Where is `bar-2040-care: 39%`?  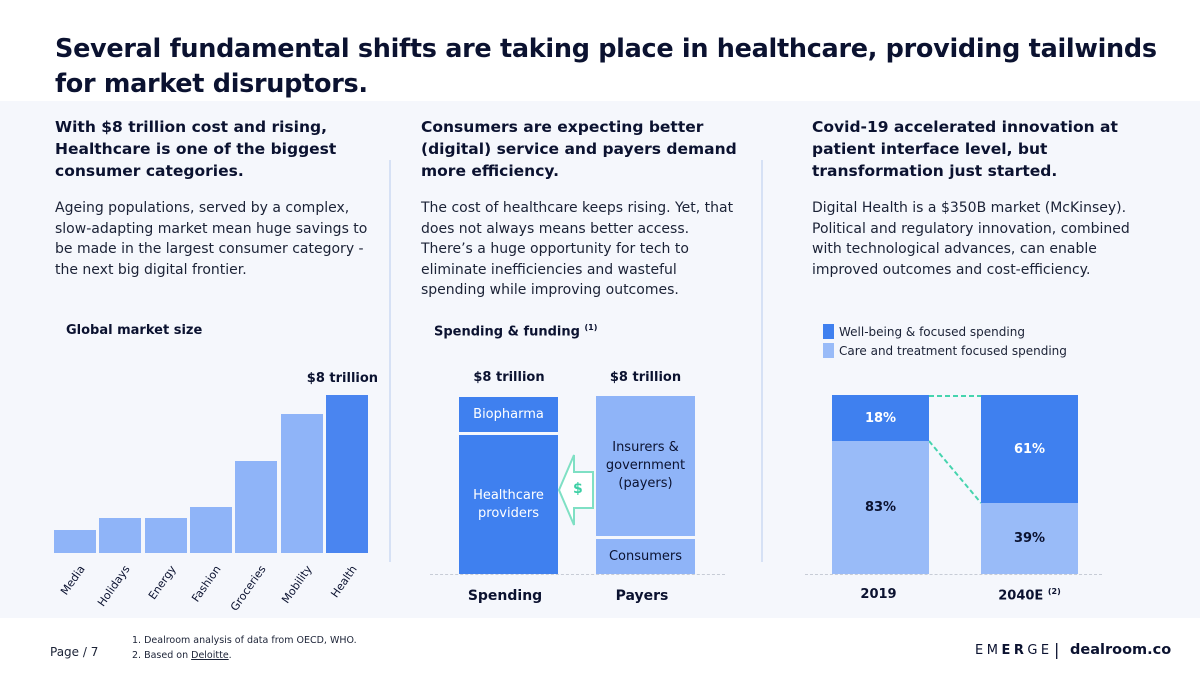
bar-2040-care: 39% is located at coordinates (1029, 538).